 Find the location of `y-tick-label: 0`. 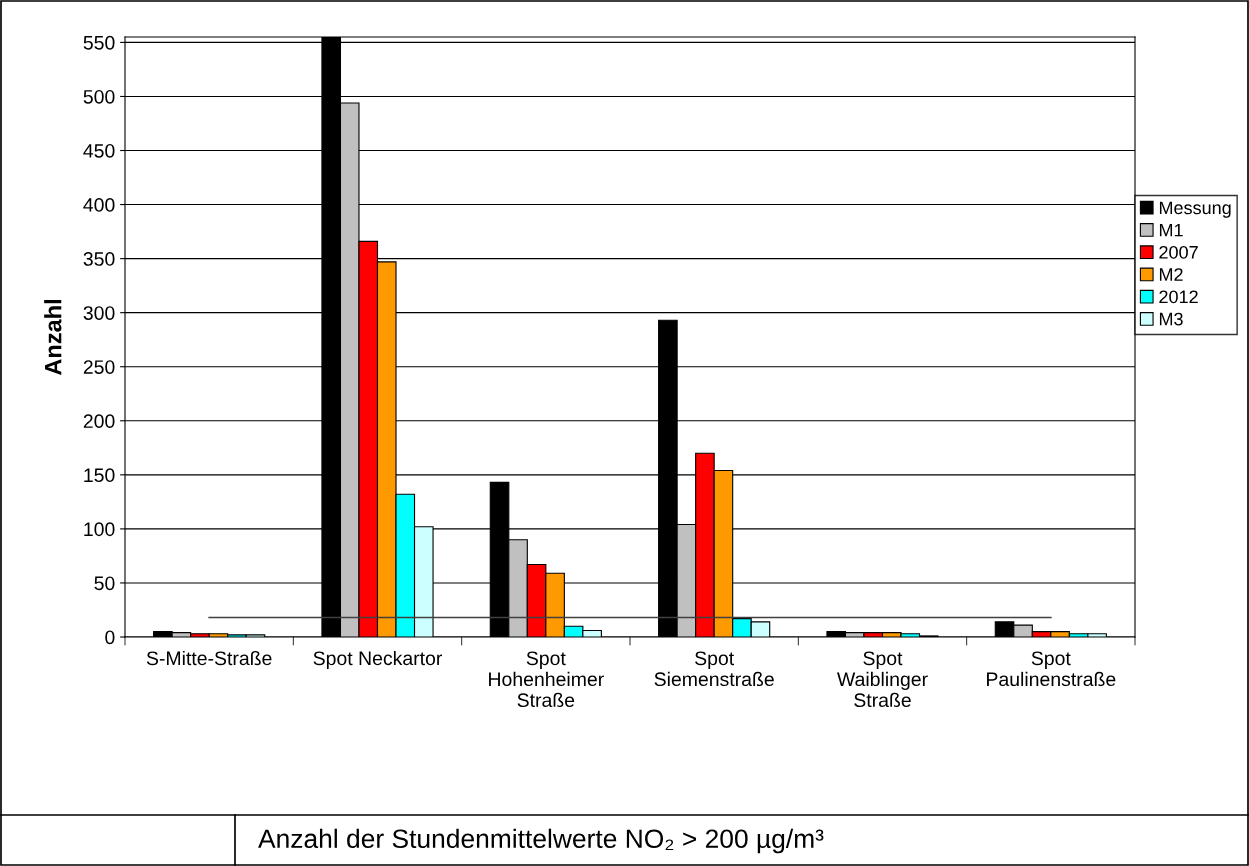

y-tick-label: 0 is located at coordinates (110, 637).